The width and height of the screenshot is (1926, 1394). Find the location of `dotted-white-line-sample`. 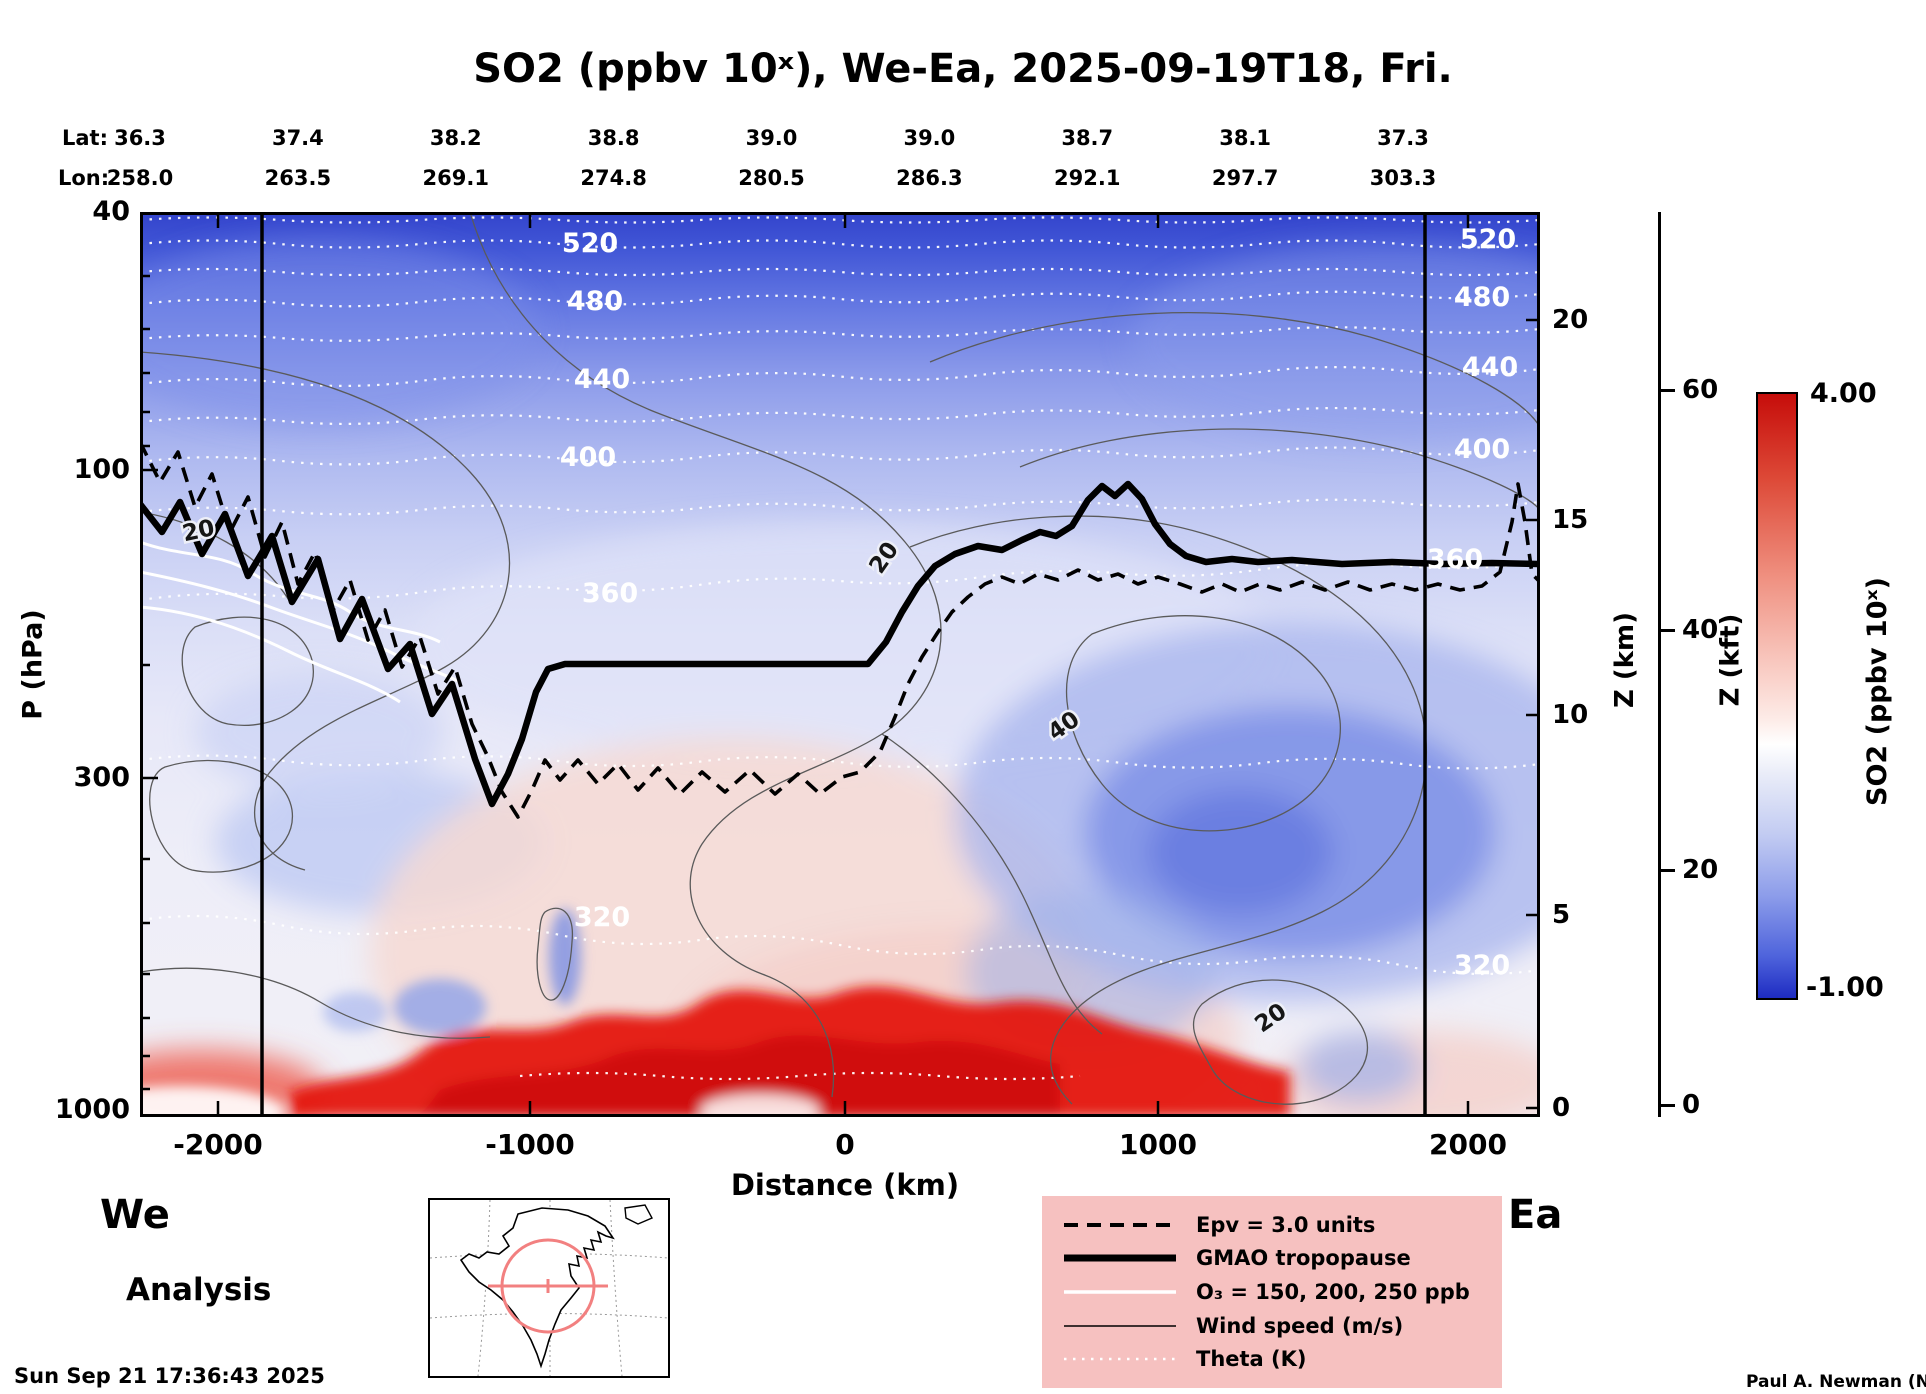

dotted-white-line-sample is located at coordinates (1120, 1359).